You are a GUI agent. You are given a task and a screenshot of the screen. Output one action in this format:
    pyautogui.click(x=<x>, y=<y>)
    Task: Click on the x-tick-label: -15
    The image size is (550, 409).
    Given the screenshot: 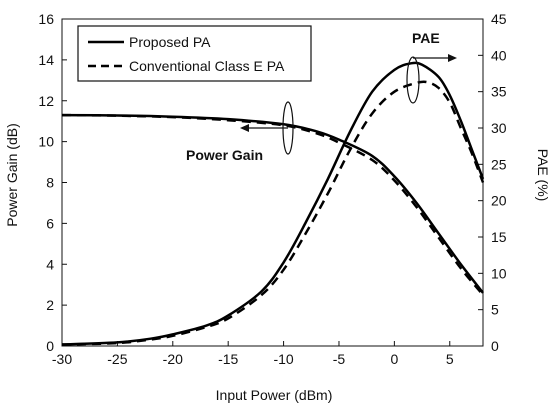 What is the action you would take?
    pyautogui.click(x=228, y=359)
    